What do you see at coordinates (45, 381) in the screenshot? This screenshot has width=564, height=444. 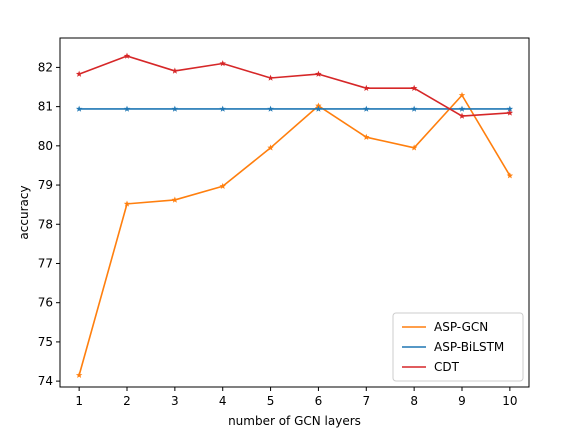 I see `y-tick-label: 74` at bounding box center [45, 381].